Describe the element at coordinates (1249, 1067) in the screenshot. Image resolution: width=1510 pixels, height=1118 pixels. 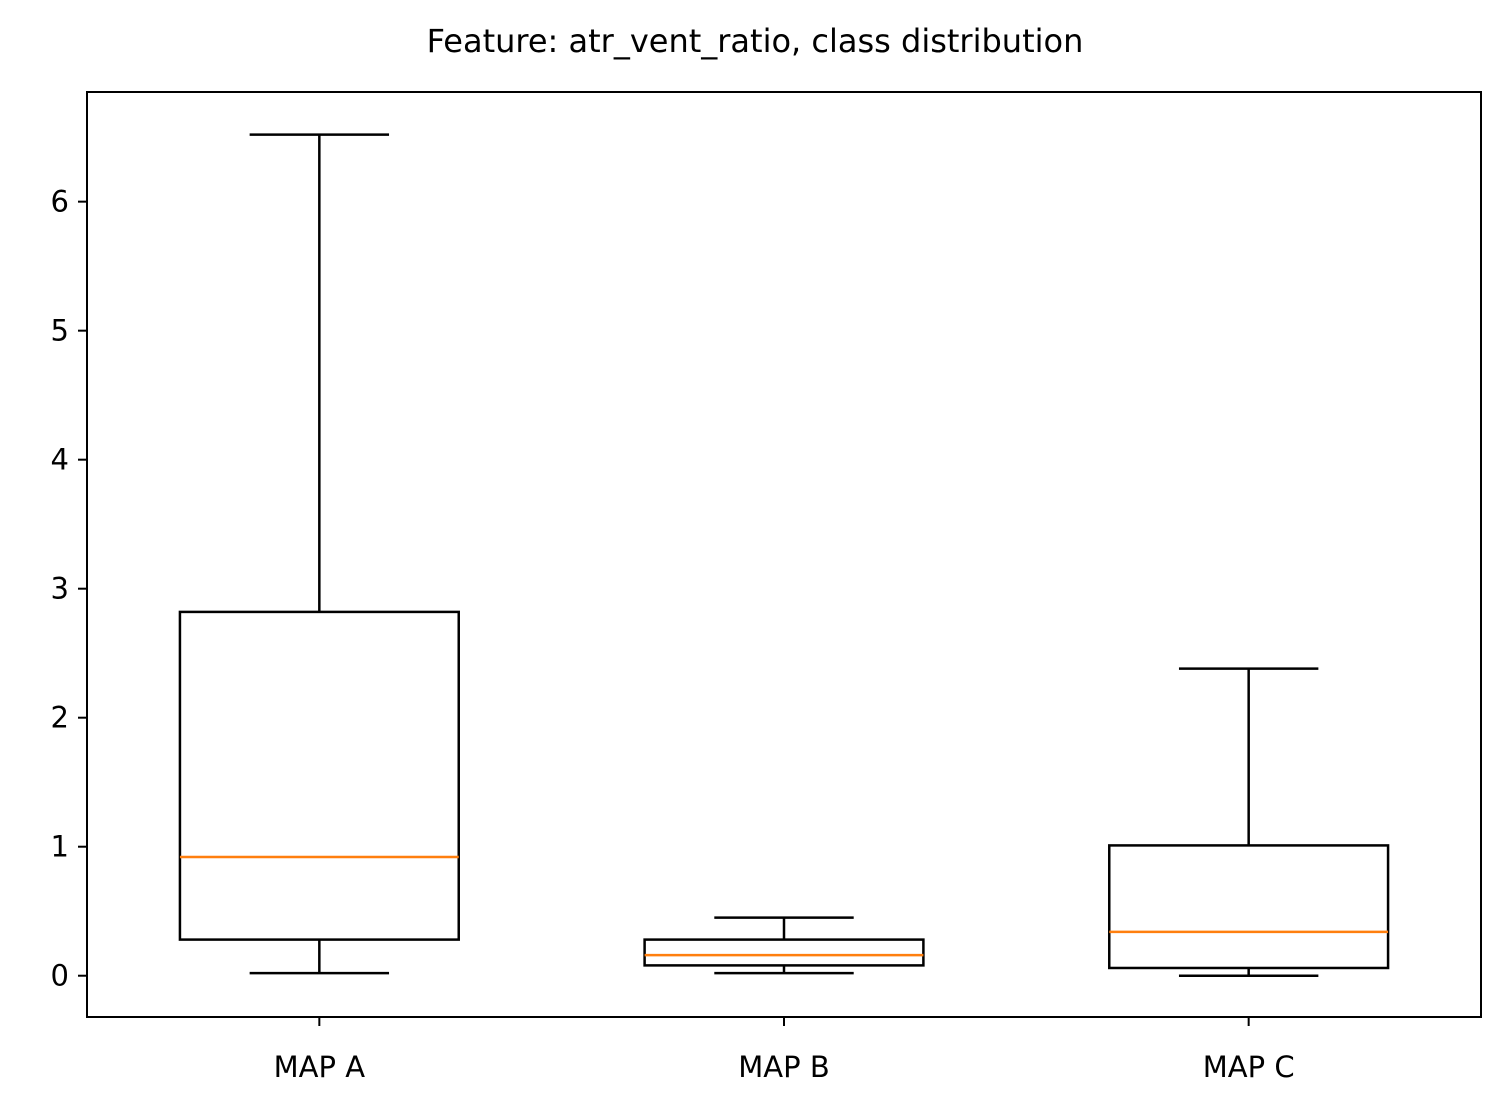
I see `x-tick-label: MAP C` at that location.